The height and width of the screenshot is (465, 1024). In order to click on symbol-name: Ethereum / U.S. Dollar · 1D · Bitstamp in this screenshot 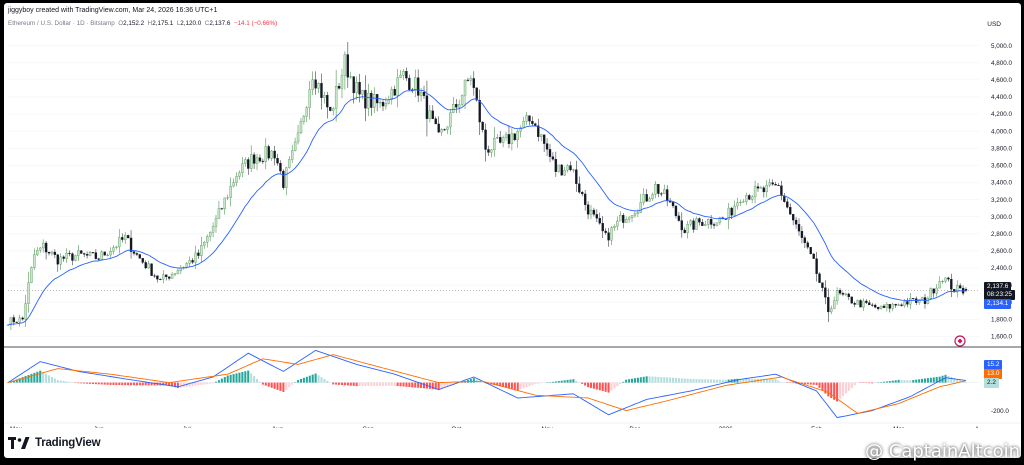, I will do `click(61, 23)`.